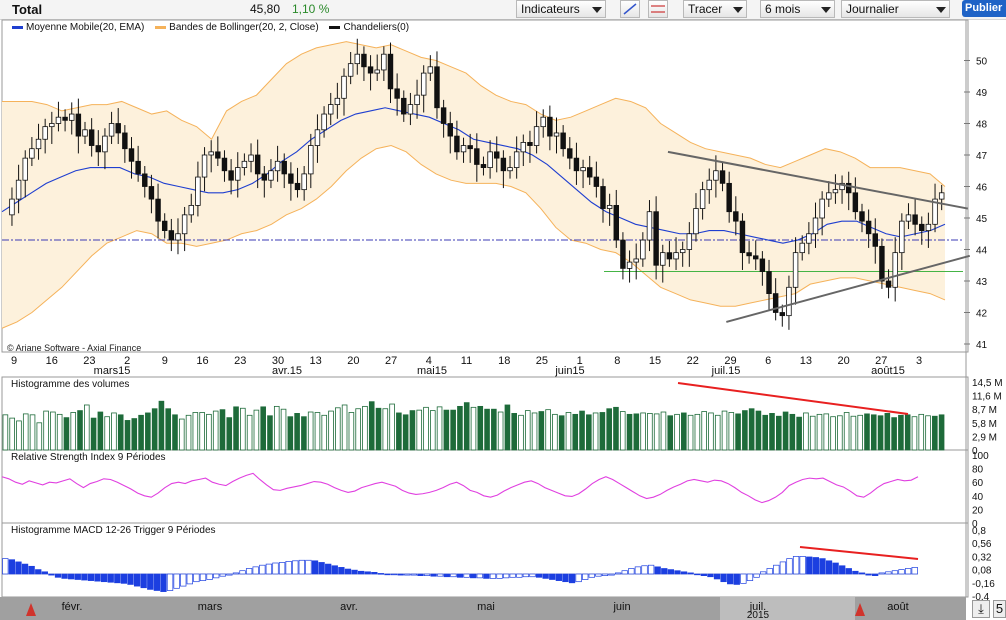 Image resolution: width=1006 pixels, height=620 pixels. What do you see at coordinates (655, 361) in the screenshot?
I see `x-tick-day: 15` at bounding box center [655, 361].